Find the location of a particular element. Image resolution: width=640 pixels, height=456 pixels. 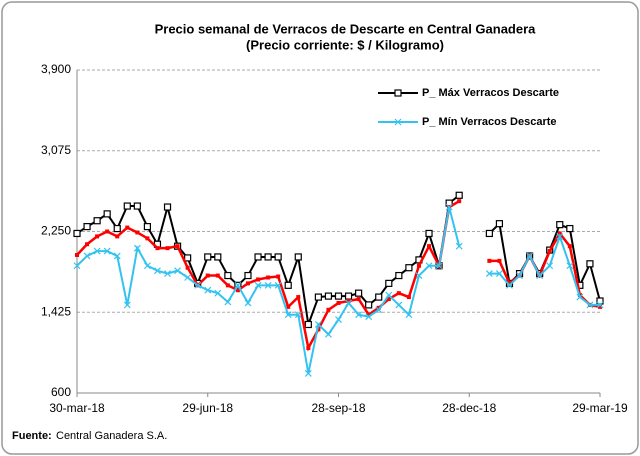

chart-subtitle: (Precio corriente: $ / Kilogramo) is located at coordinates (345, 44).